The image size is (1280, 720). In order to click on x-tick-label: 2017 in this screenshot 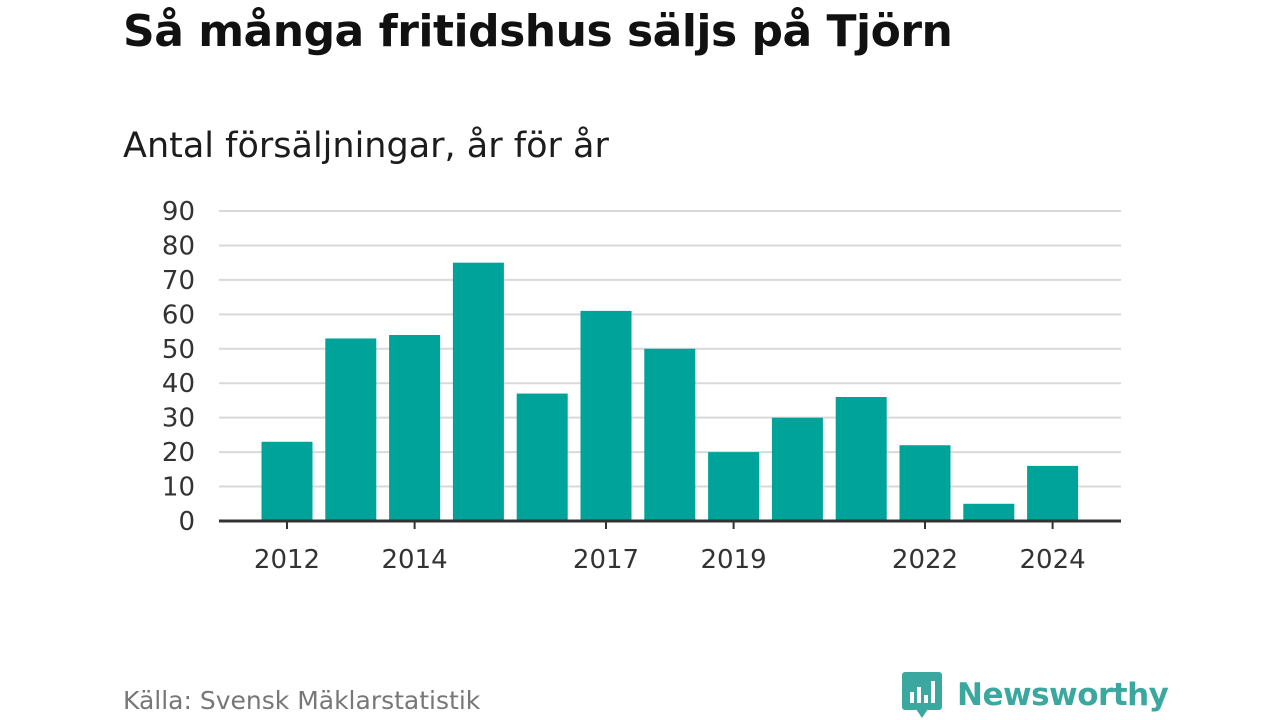, I will do `click(606, 560)`.